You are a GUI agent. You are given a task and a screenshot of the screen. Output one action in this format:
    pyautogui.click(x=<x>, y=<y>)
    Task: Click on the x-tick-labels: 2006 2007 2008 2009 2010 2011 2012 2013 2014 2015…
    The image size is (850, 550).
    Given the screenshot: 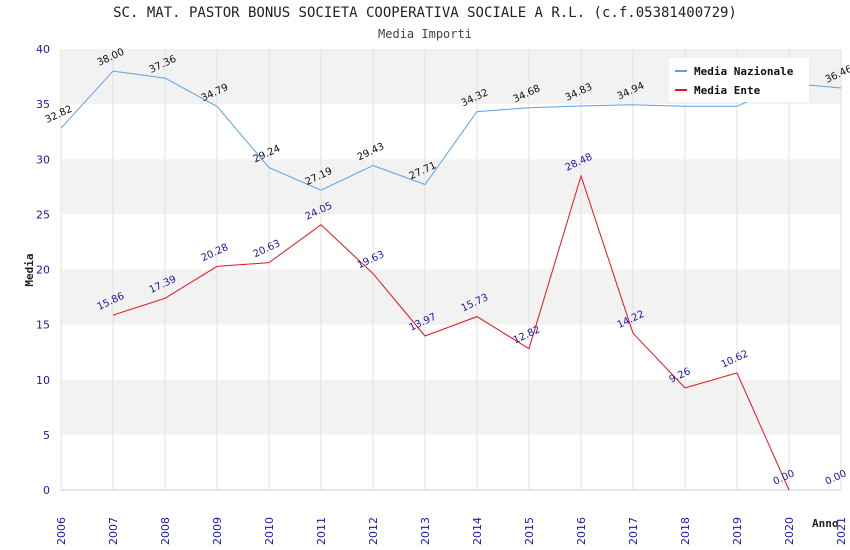 What is the action you would take?
    pyautogui.click(x=451, y=531)
    